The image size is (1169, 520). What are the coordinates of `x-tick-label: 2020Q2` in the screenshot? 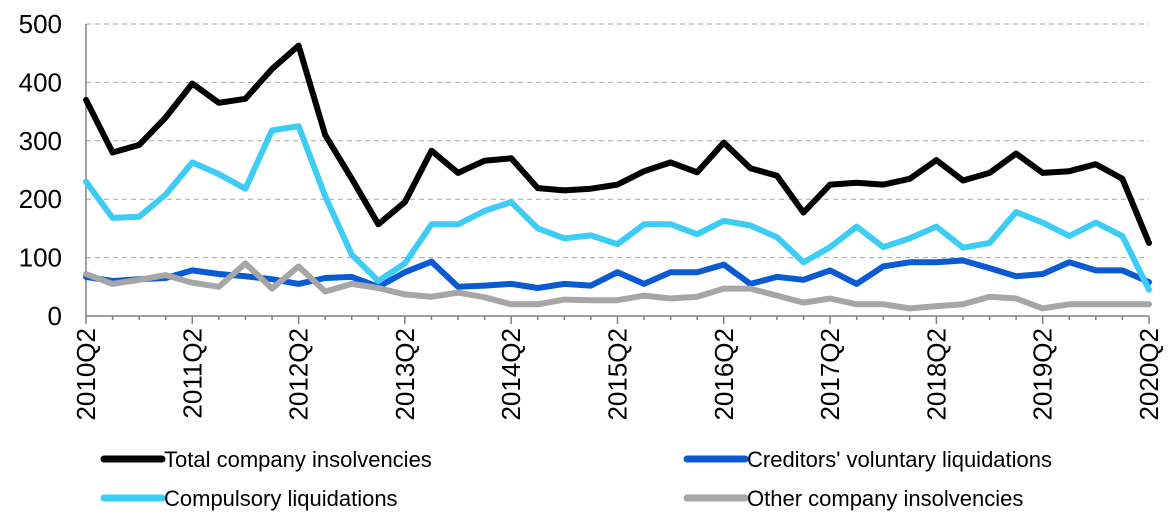 It's located at (1149, 374).